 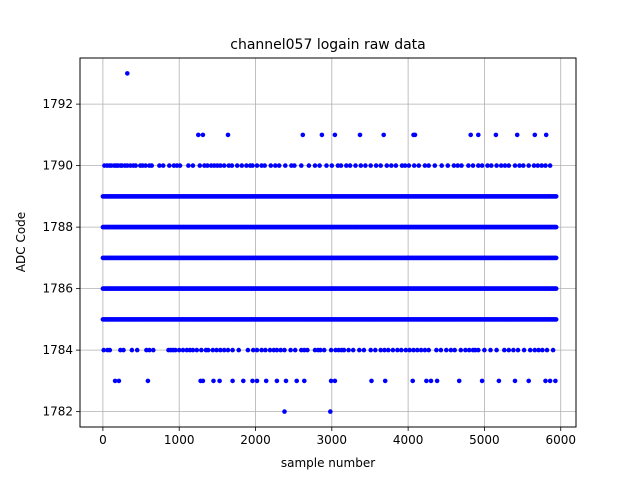 What do you see at coordinates (179, 440) in the screenshot?
I see `x-tick-label: 1000` at bounding box center [179, 440].